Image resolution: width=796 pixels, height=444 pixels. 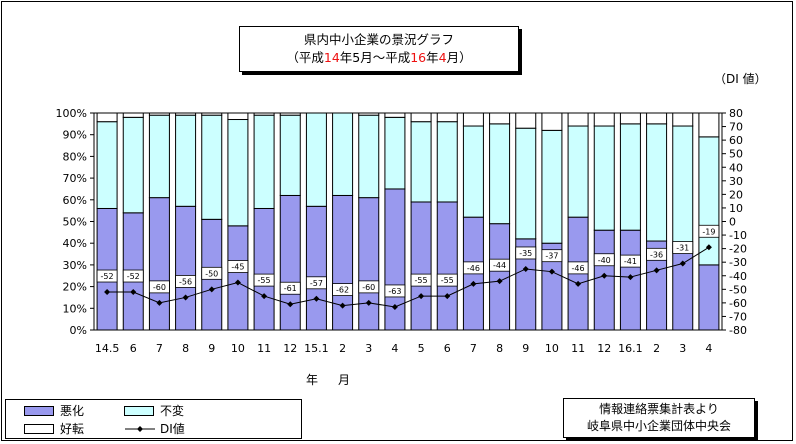 What do you see at coordinates (732, 222) in the screenshot?
I see `right-tick-label: 0` at bounding box center [732, 222].